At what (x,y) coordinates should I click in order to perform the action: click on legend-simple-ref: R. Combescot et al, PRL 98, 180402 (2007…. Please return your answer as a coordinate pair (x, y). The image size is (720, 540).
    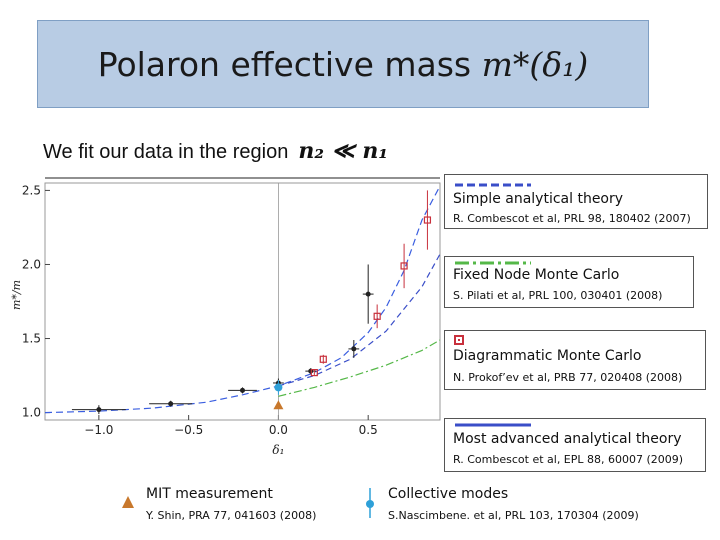
    Looking at the image, I should click on (572, 218).